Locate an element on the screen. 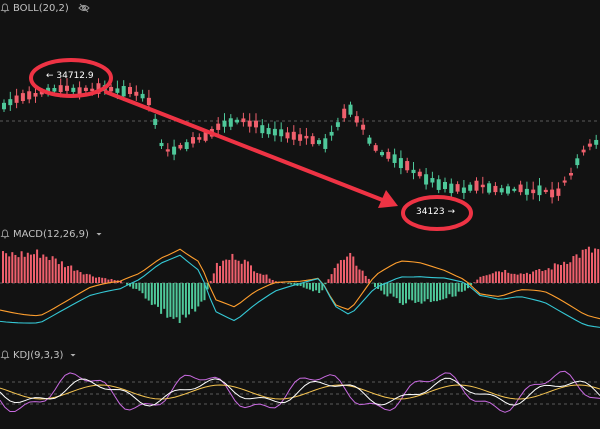  eye-off-icon is located at coordinates (84, 8).